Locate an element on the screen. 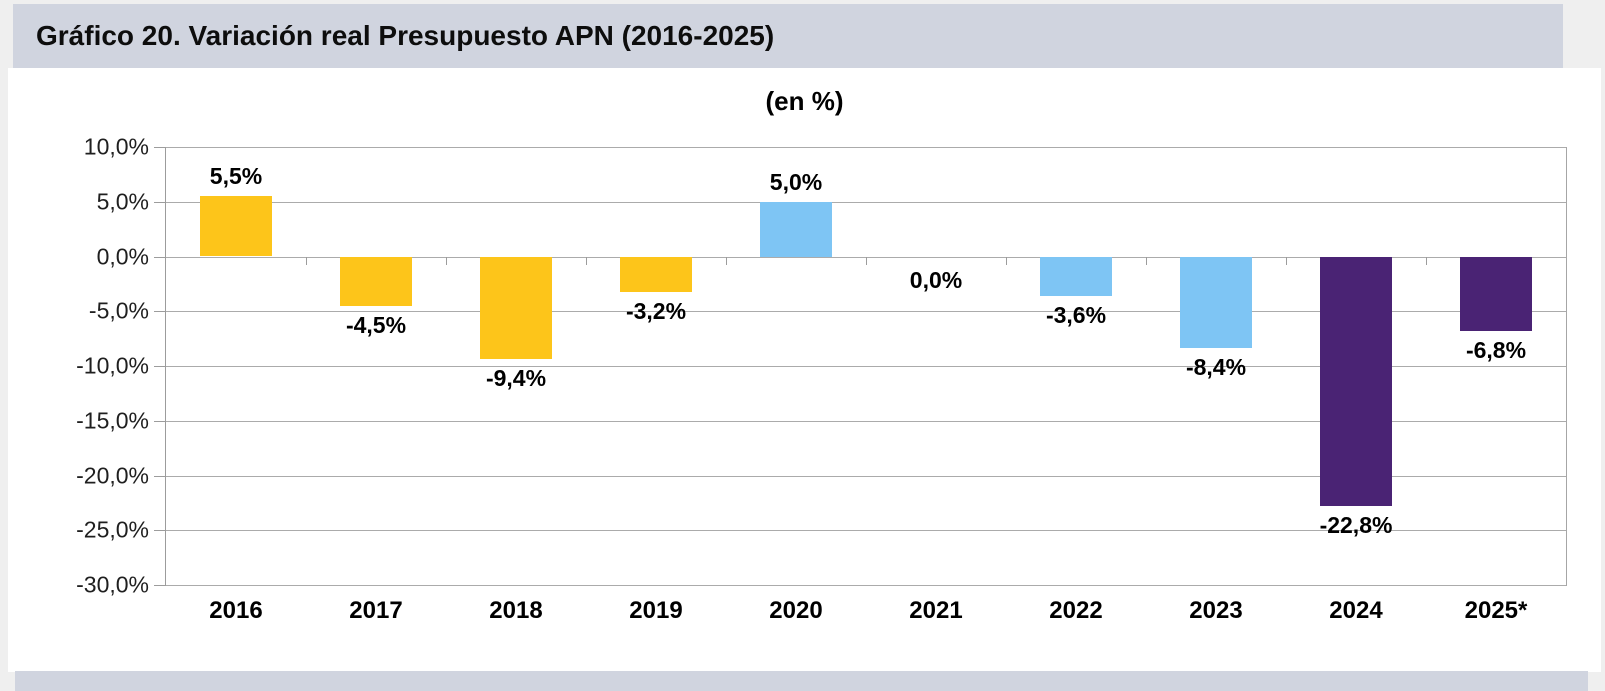 The image size is (1605, 691). bar-2016 is located at coordinates (236, 226).